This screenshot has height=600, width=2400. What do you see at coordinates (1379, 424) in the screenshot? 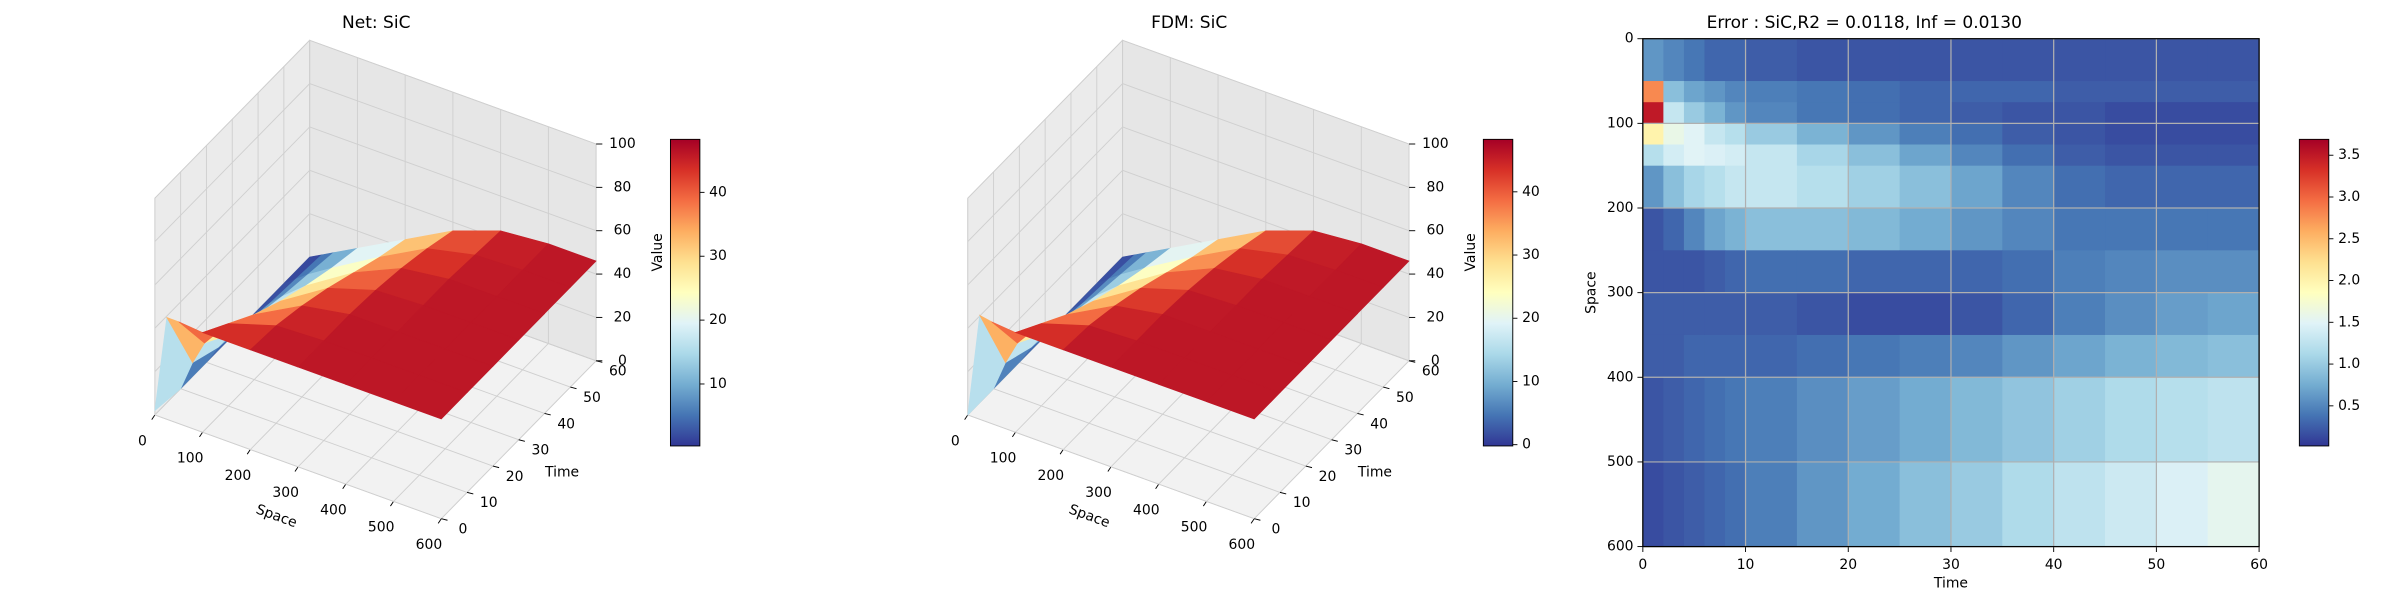
I see `y-tick-label: 40` at bounding box center [1379, 424].